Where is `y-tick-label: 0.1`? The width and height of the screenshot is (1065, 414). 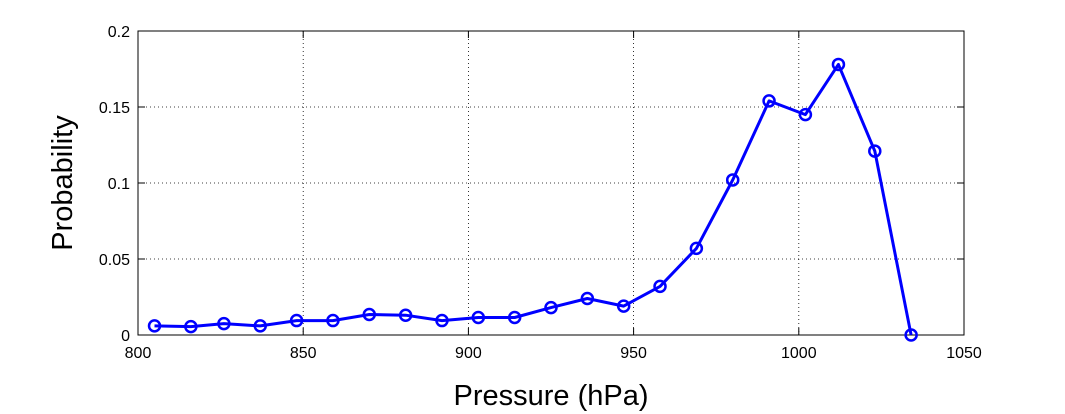
y-tick-label: 0.1 is located at coordinates (119, 184).